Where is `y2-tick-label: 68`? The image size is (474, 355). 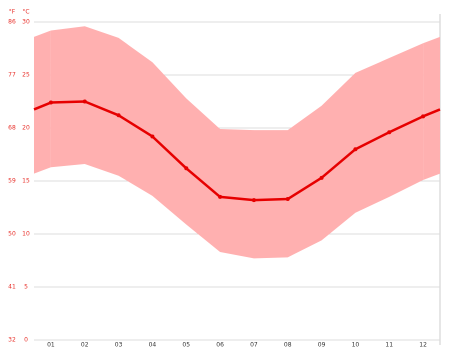 y2-tick-label: 68 is located at coordinates (12, 128).